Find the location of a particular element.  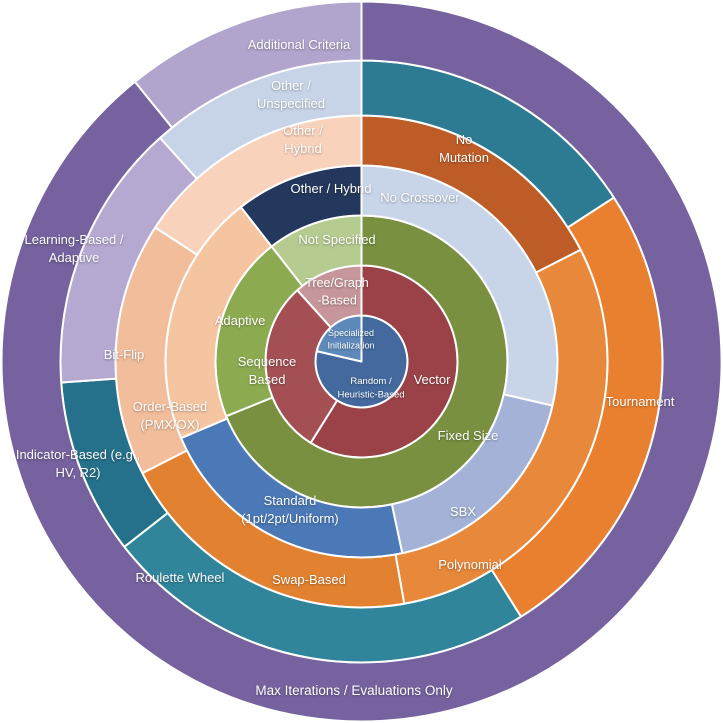

label-sequence-based: Sequence Based is located at coordinates (267, 370).